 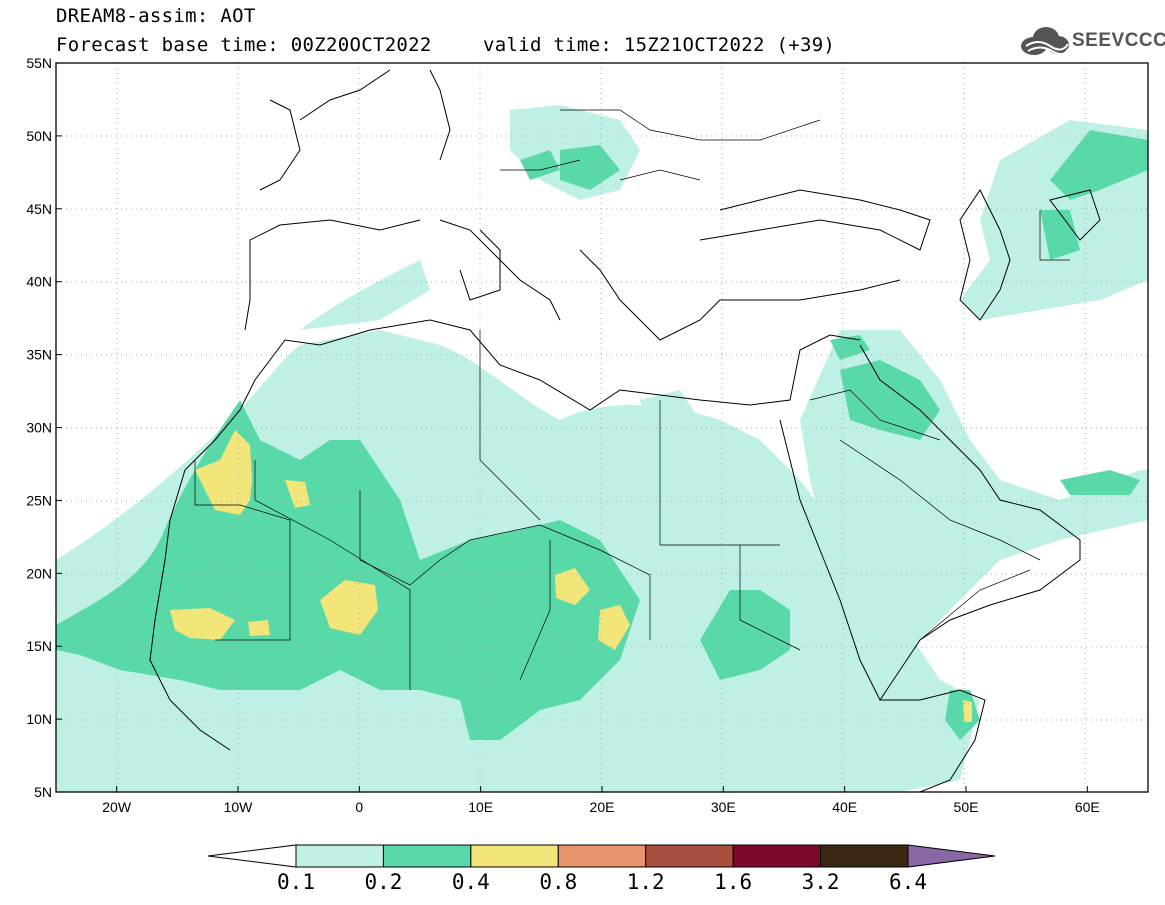 What do you see at coordinates (43, 792) in the screenshot?
I see `lat-tick-label: 5N` at bounding box center [43, 792].